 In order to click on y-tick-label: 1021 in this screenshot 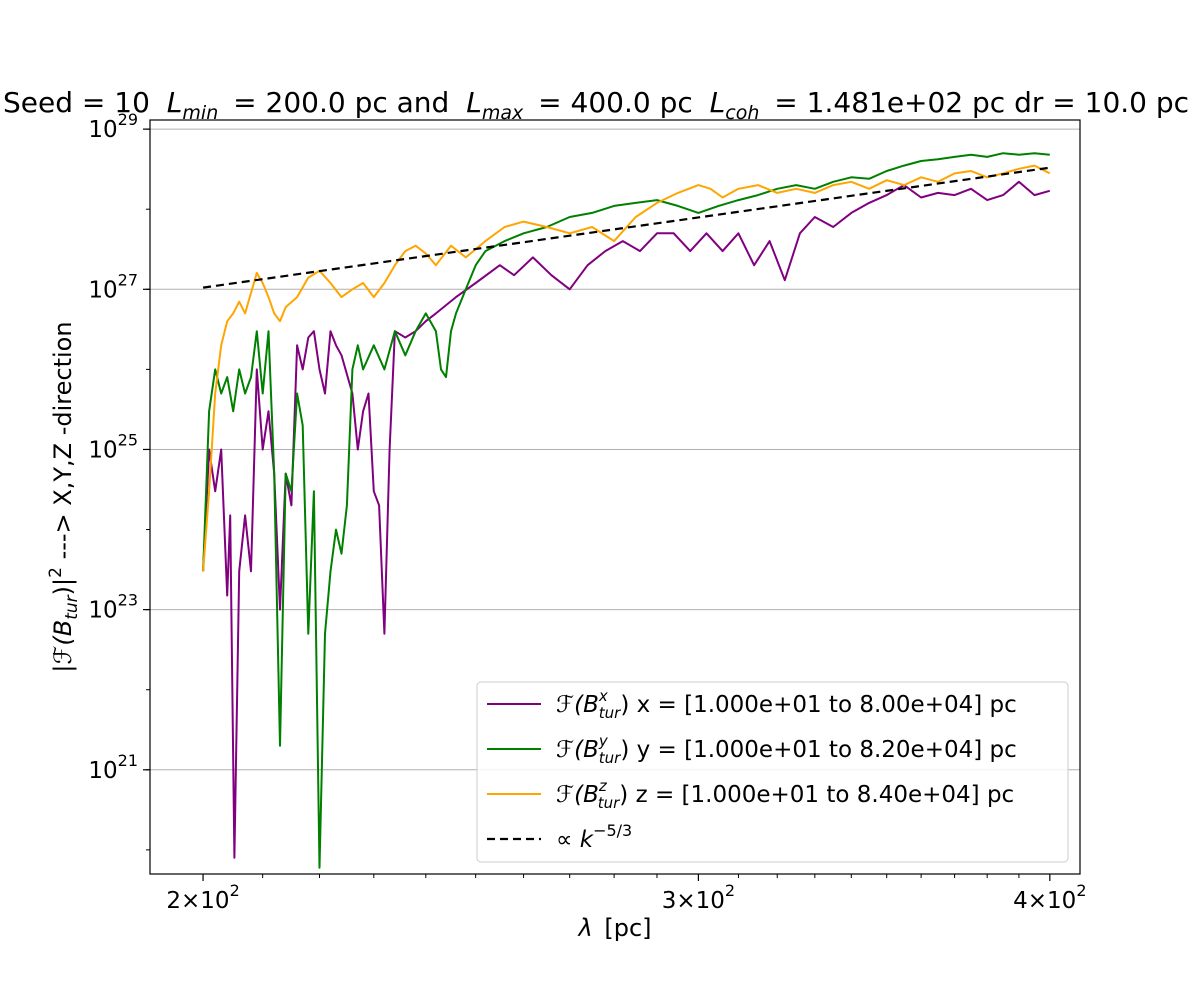, I will do `click(113, 767)`.